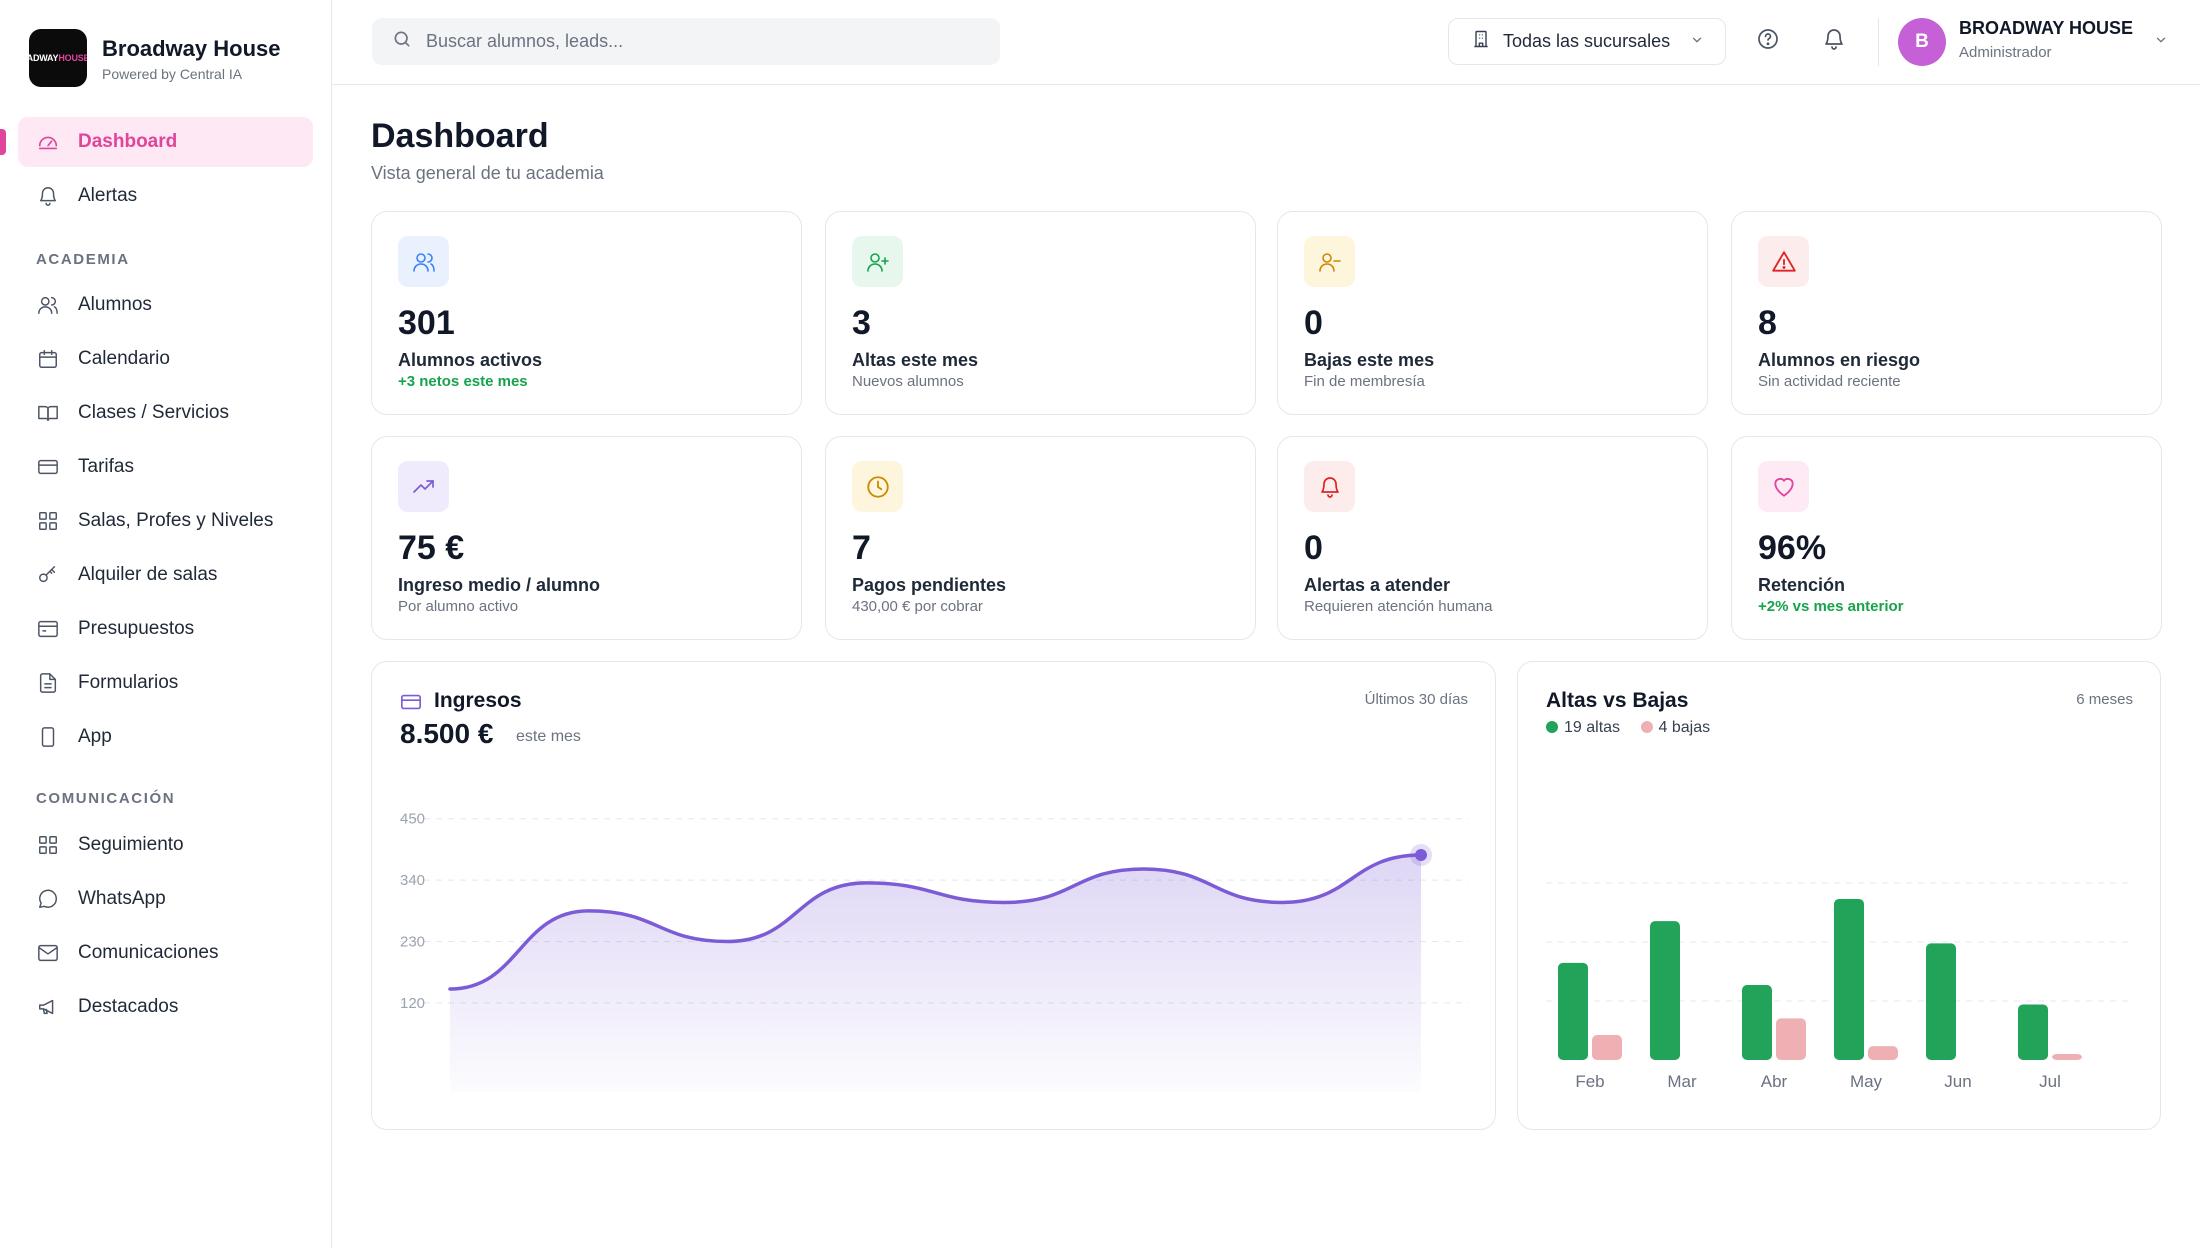 This screenshot has width=2200, height=1248. Describe the element at coordinates (48, 683) in the screenshot. I see `file-text-icon` at that location.